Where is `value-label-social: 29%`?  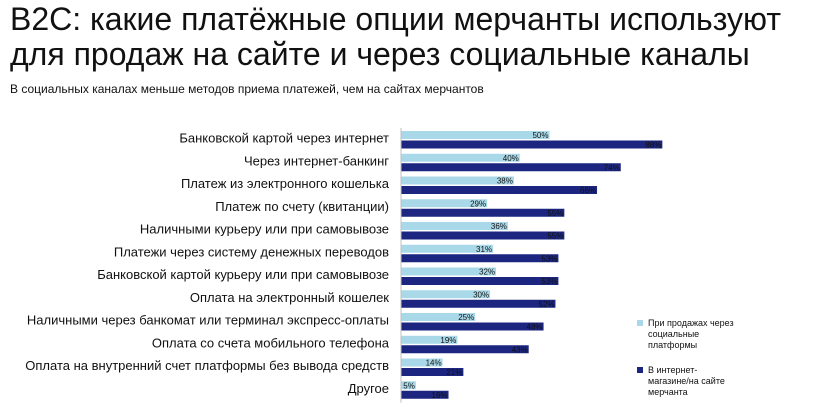 value-label-social: 29% is located at coordinates (478, 203).